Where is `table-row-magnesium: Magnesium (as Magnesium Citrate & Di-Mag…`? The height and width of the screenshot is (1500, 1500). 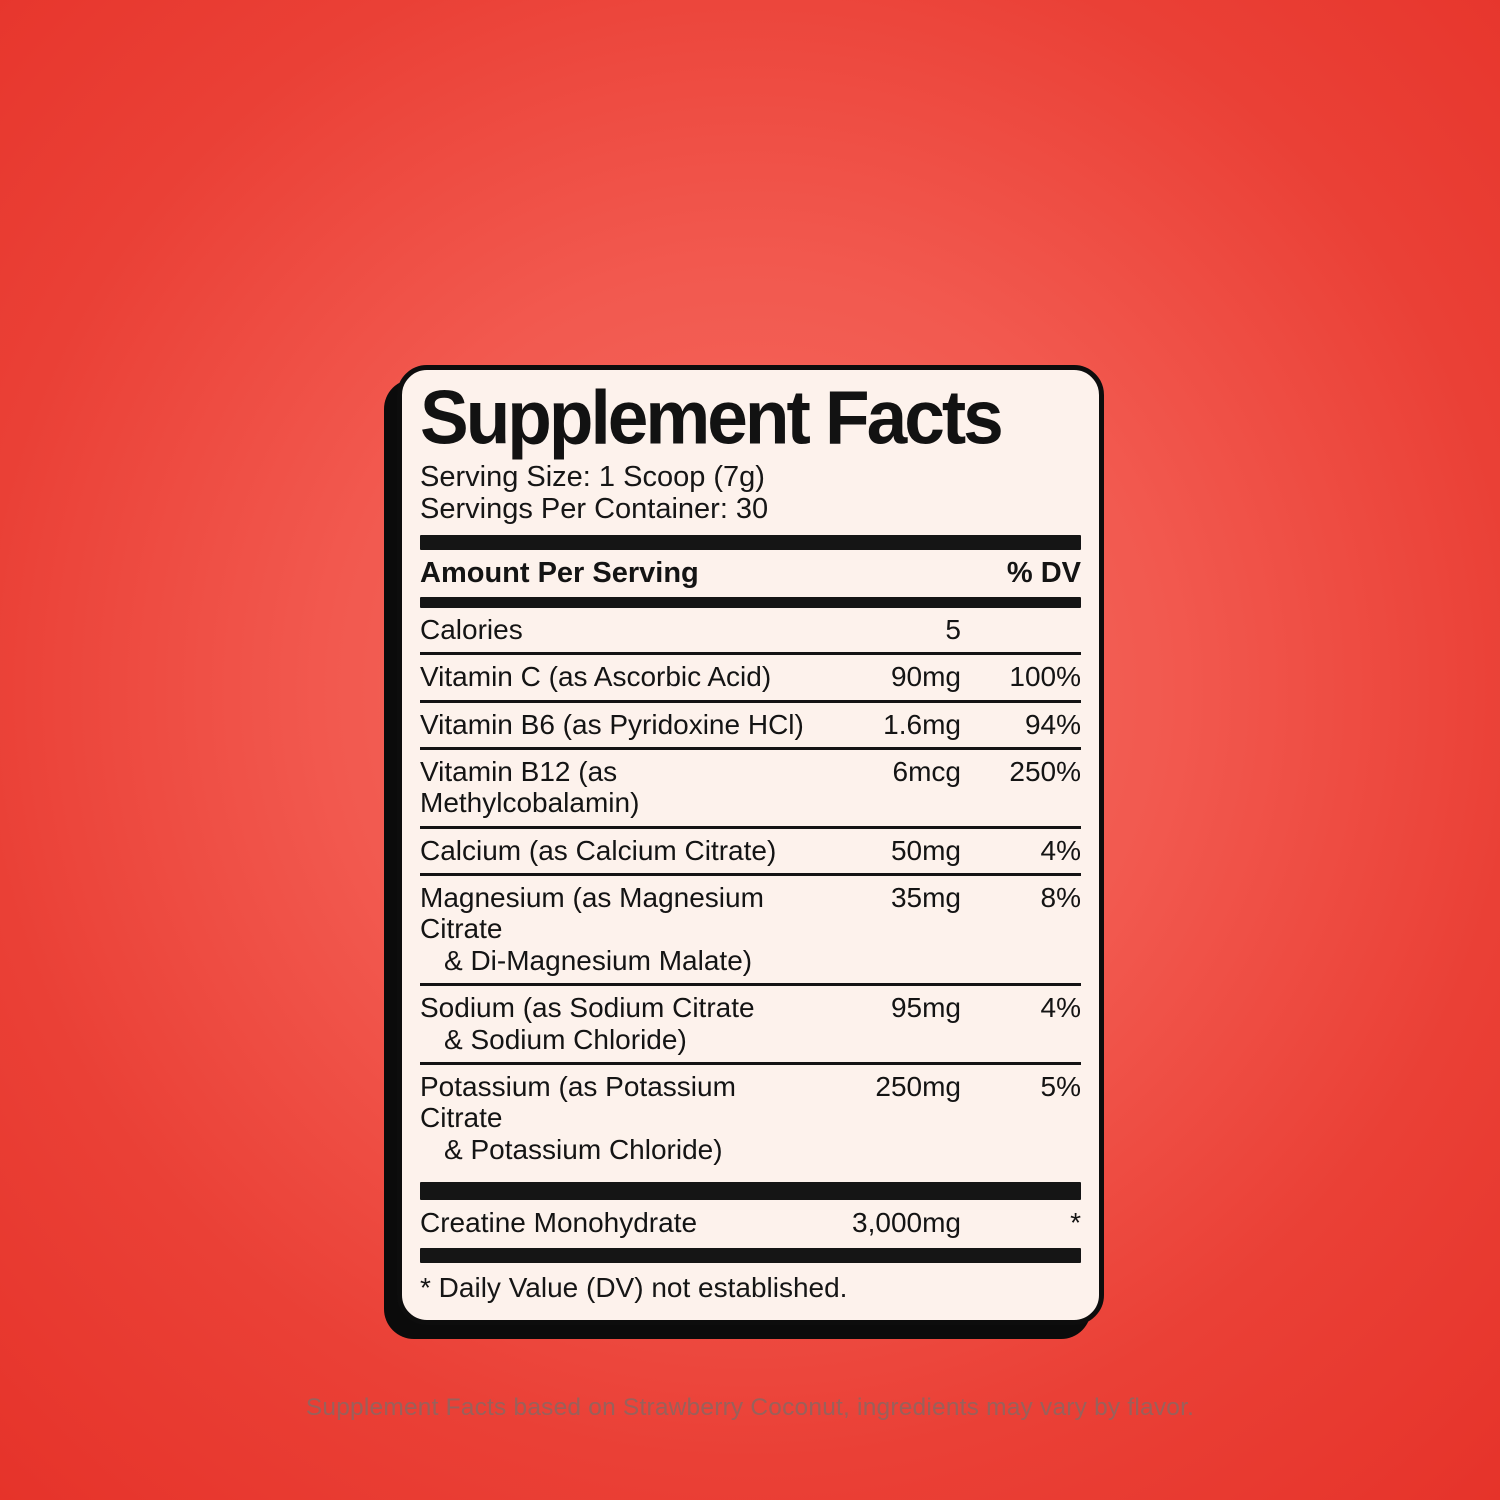
table-row-magnesium: Magnesium (as Magnesium Citrate & Di-Mag… is located at coordinates (750, 928).